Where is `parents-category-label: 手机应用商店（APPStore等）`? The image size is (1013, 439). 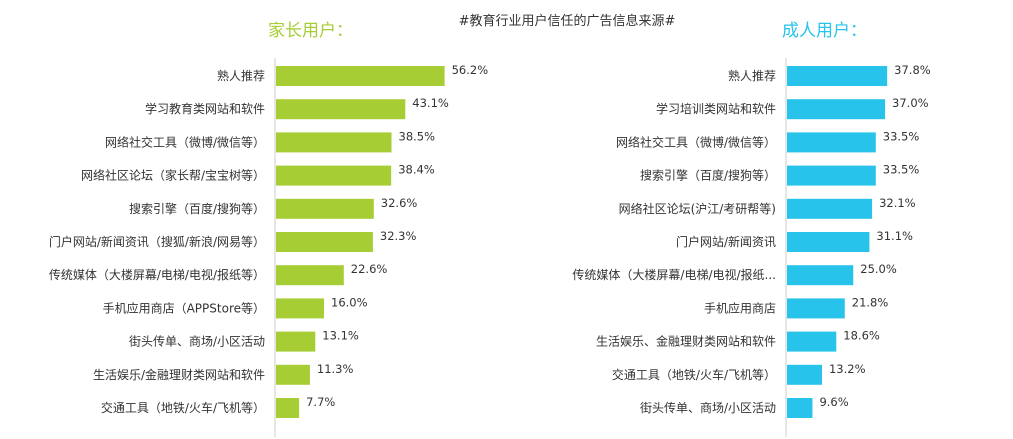
parents-category-label: 手机应用商店（APPStore等） is located at coordinates (184, 307).